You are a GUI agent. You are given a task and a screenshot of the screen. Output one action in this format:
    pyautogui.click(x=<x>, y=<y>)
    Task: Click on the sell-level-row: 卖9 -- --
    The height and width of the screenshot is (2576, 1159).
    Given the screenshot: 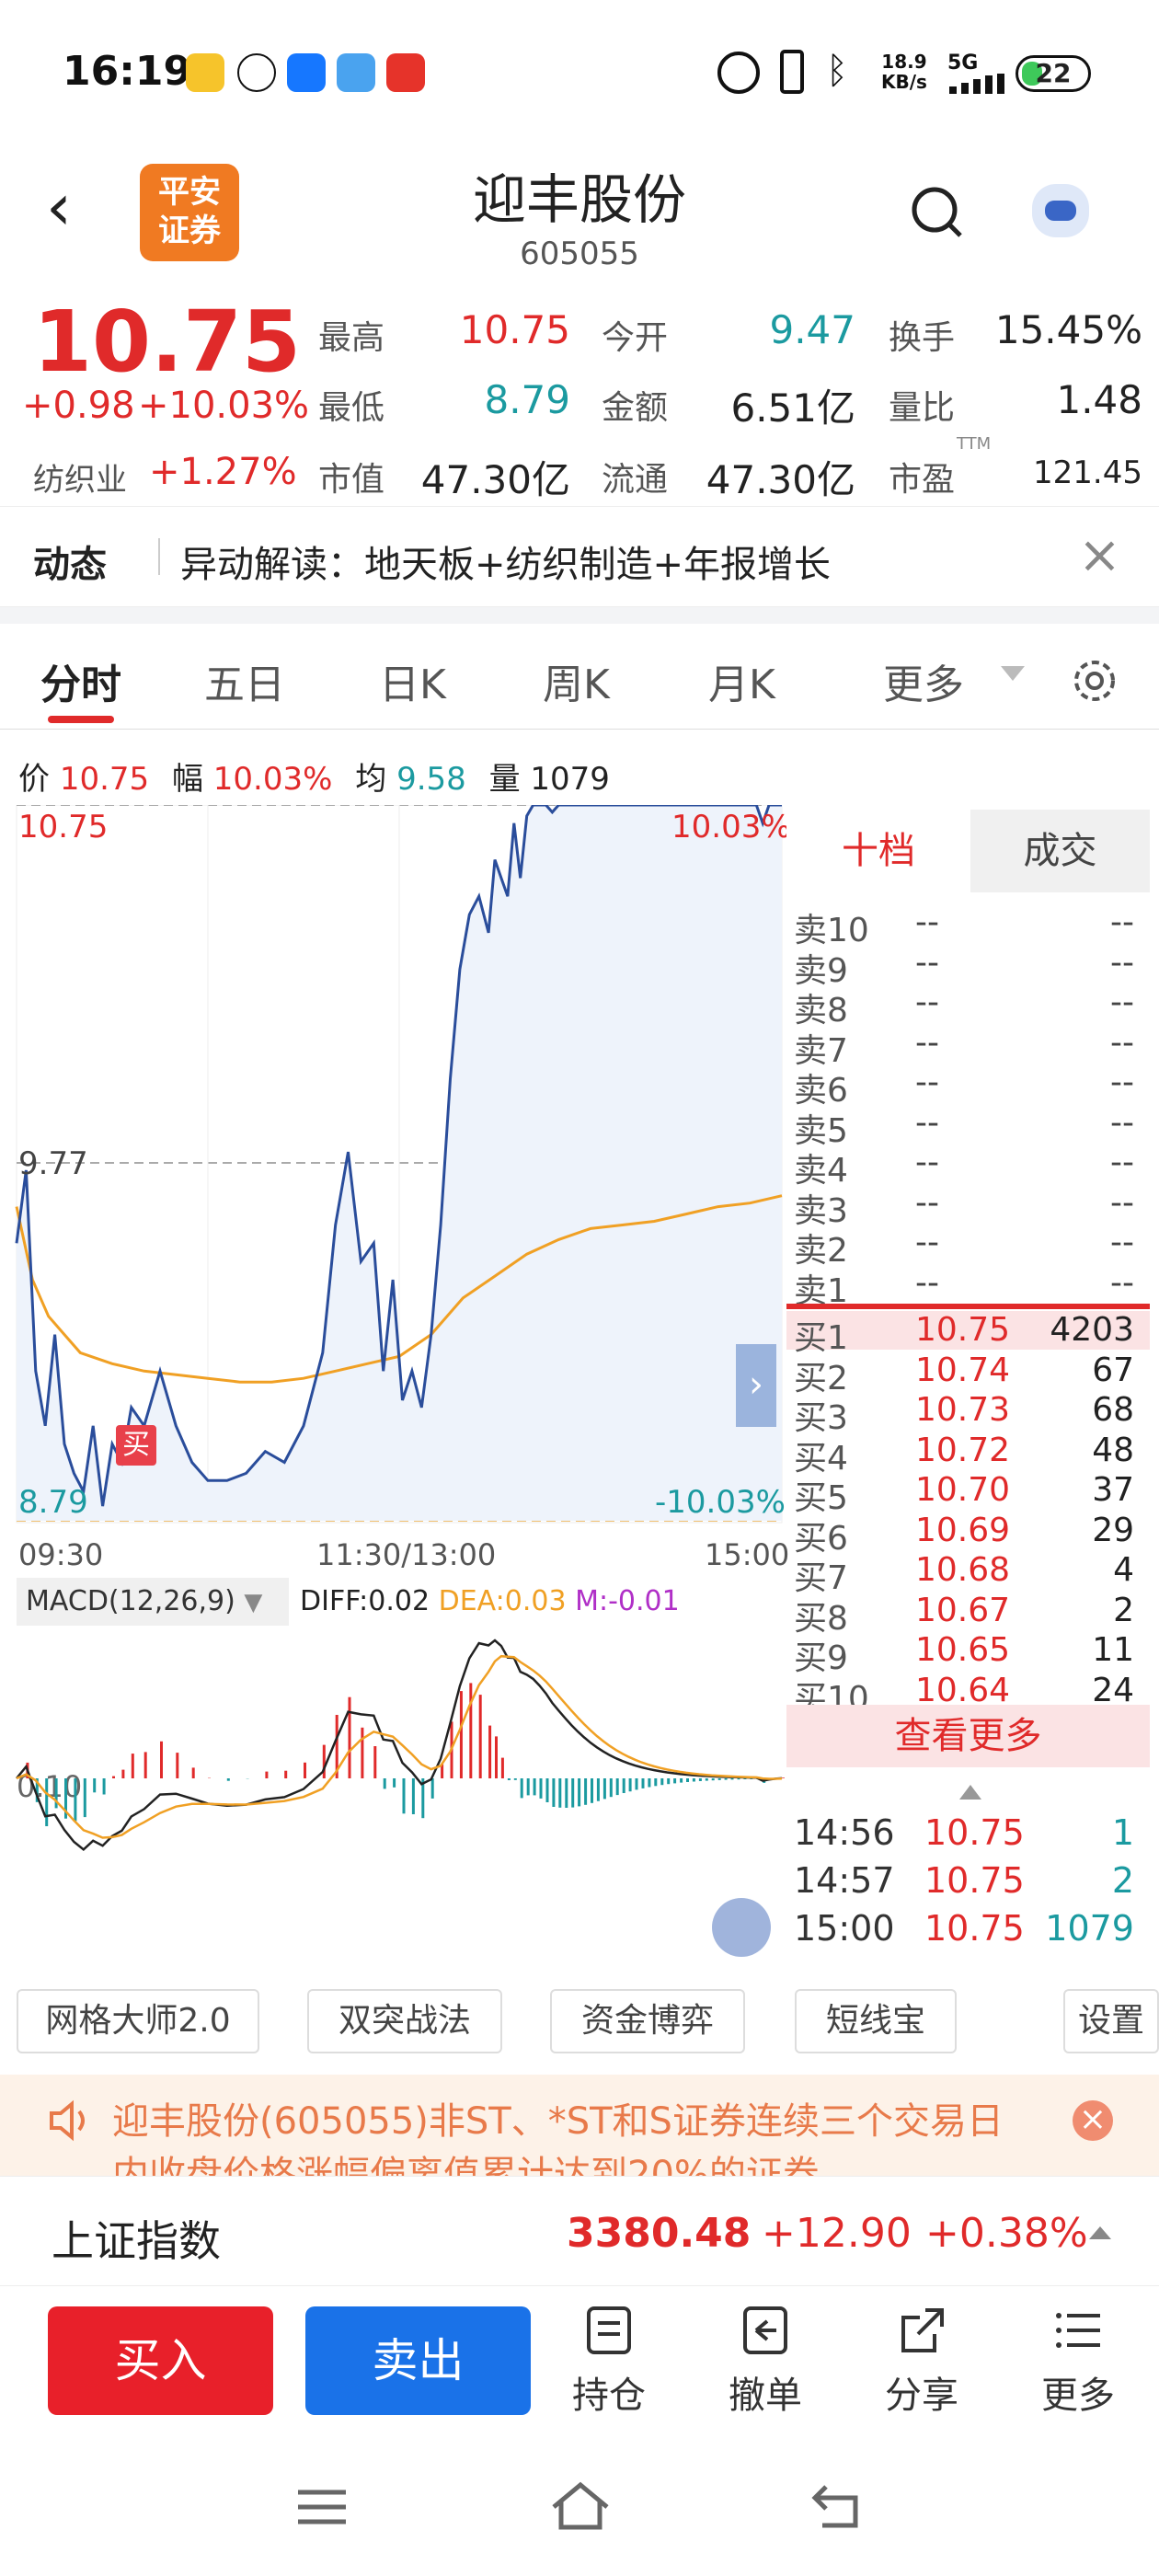 What is the action you would take?
    pyautogui.click(x=965, y=966)
    